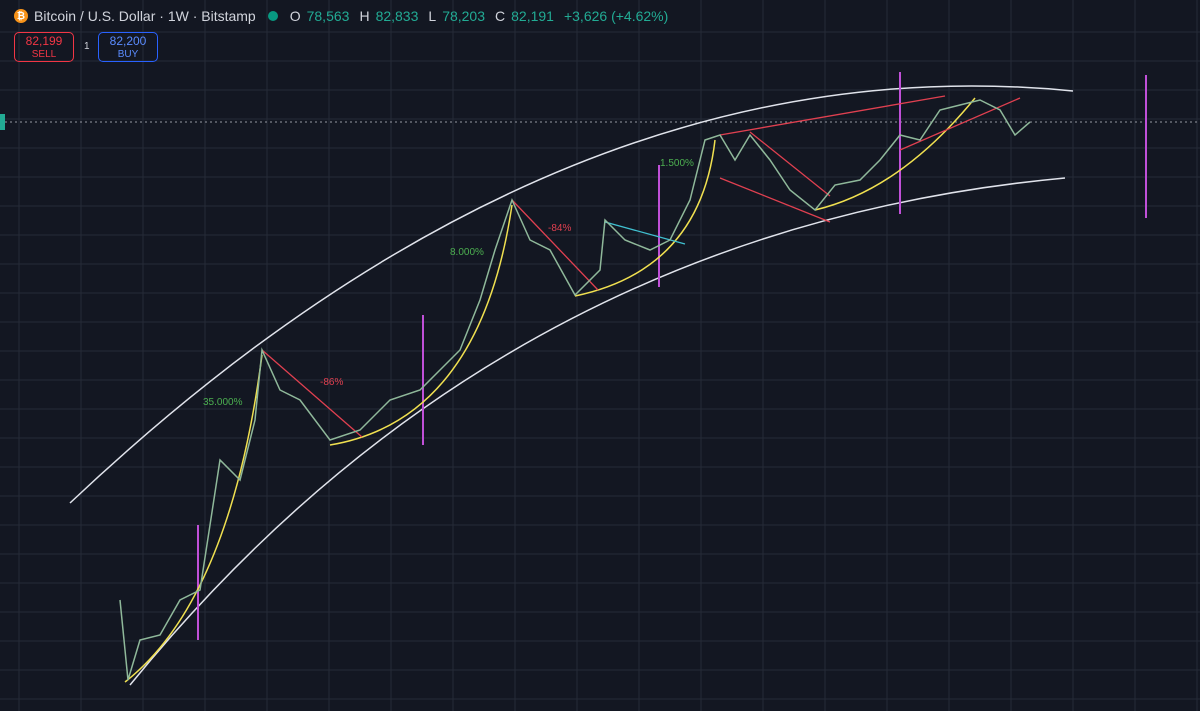 The height and width of the screenshot is (711, 1200). Describe the element at coordinates (467, 252) in the screenshot. I see `annotation: 8.000%` at that location.